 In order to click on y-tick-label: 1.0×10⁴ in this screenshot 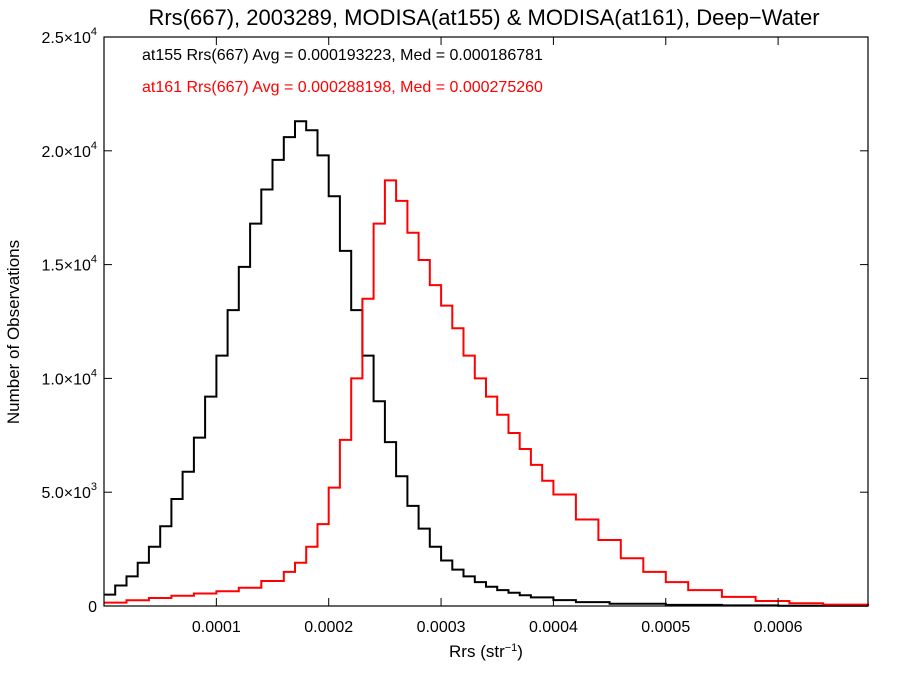, I will do `click(69, 377)`.